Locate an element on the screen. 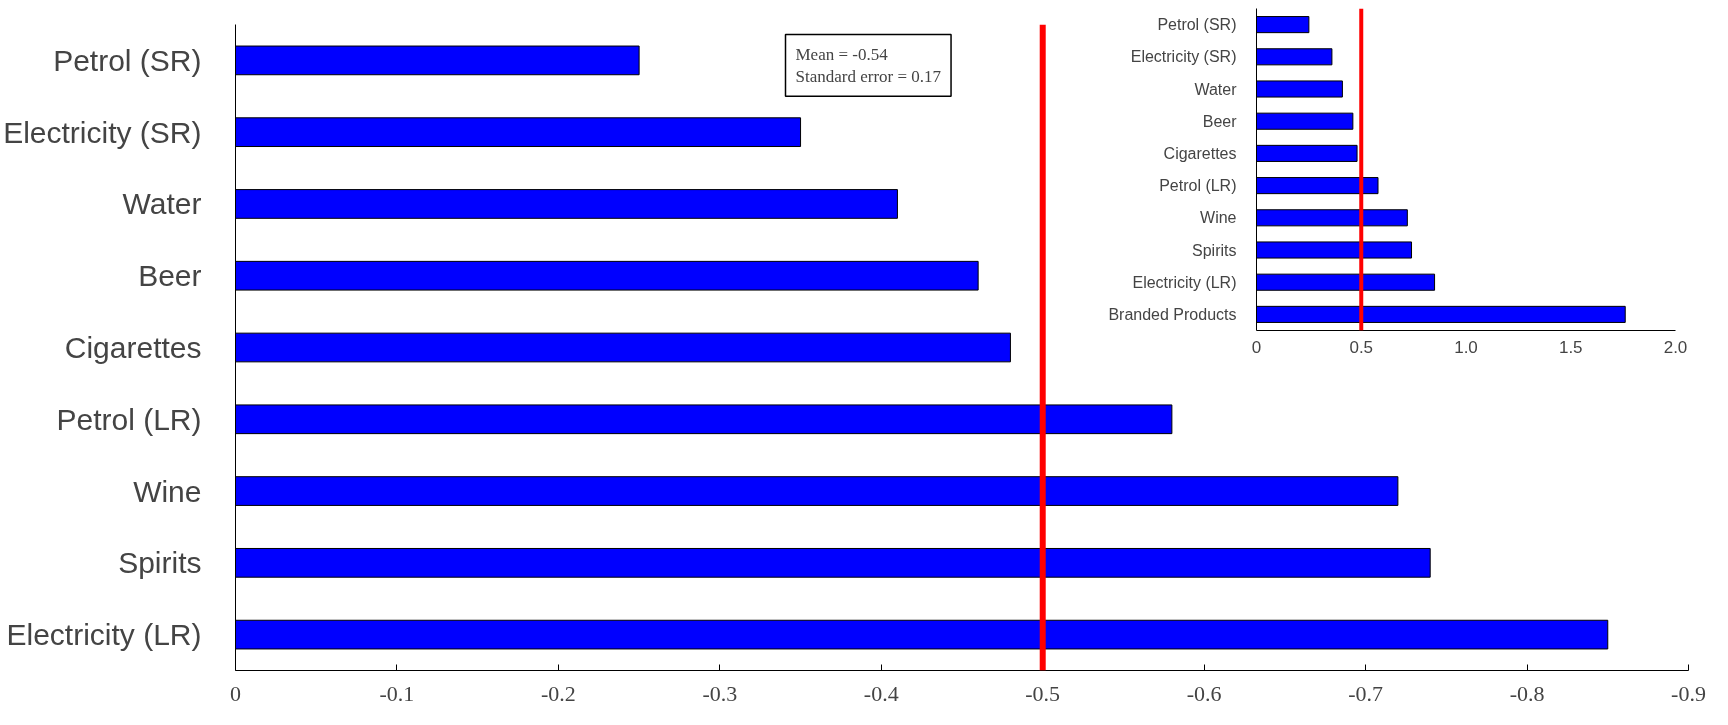 This screenshot has width=1728, height=725. x-tick-label: 1.0 is located at coordinates (1466, 347).